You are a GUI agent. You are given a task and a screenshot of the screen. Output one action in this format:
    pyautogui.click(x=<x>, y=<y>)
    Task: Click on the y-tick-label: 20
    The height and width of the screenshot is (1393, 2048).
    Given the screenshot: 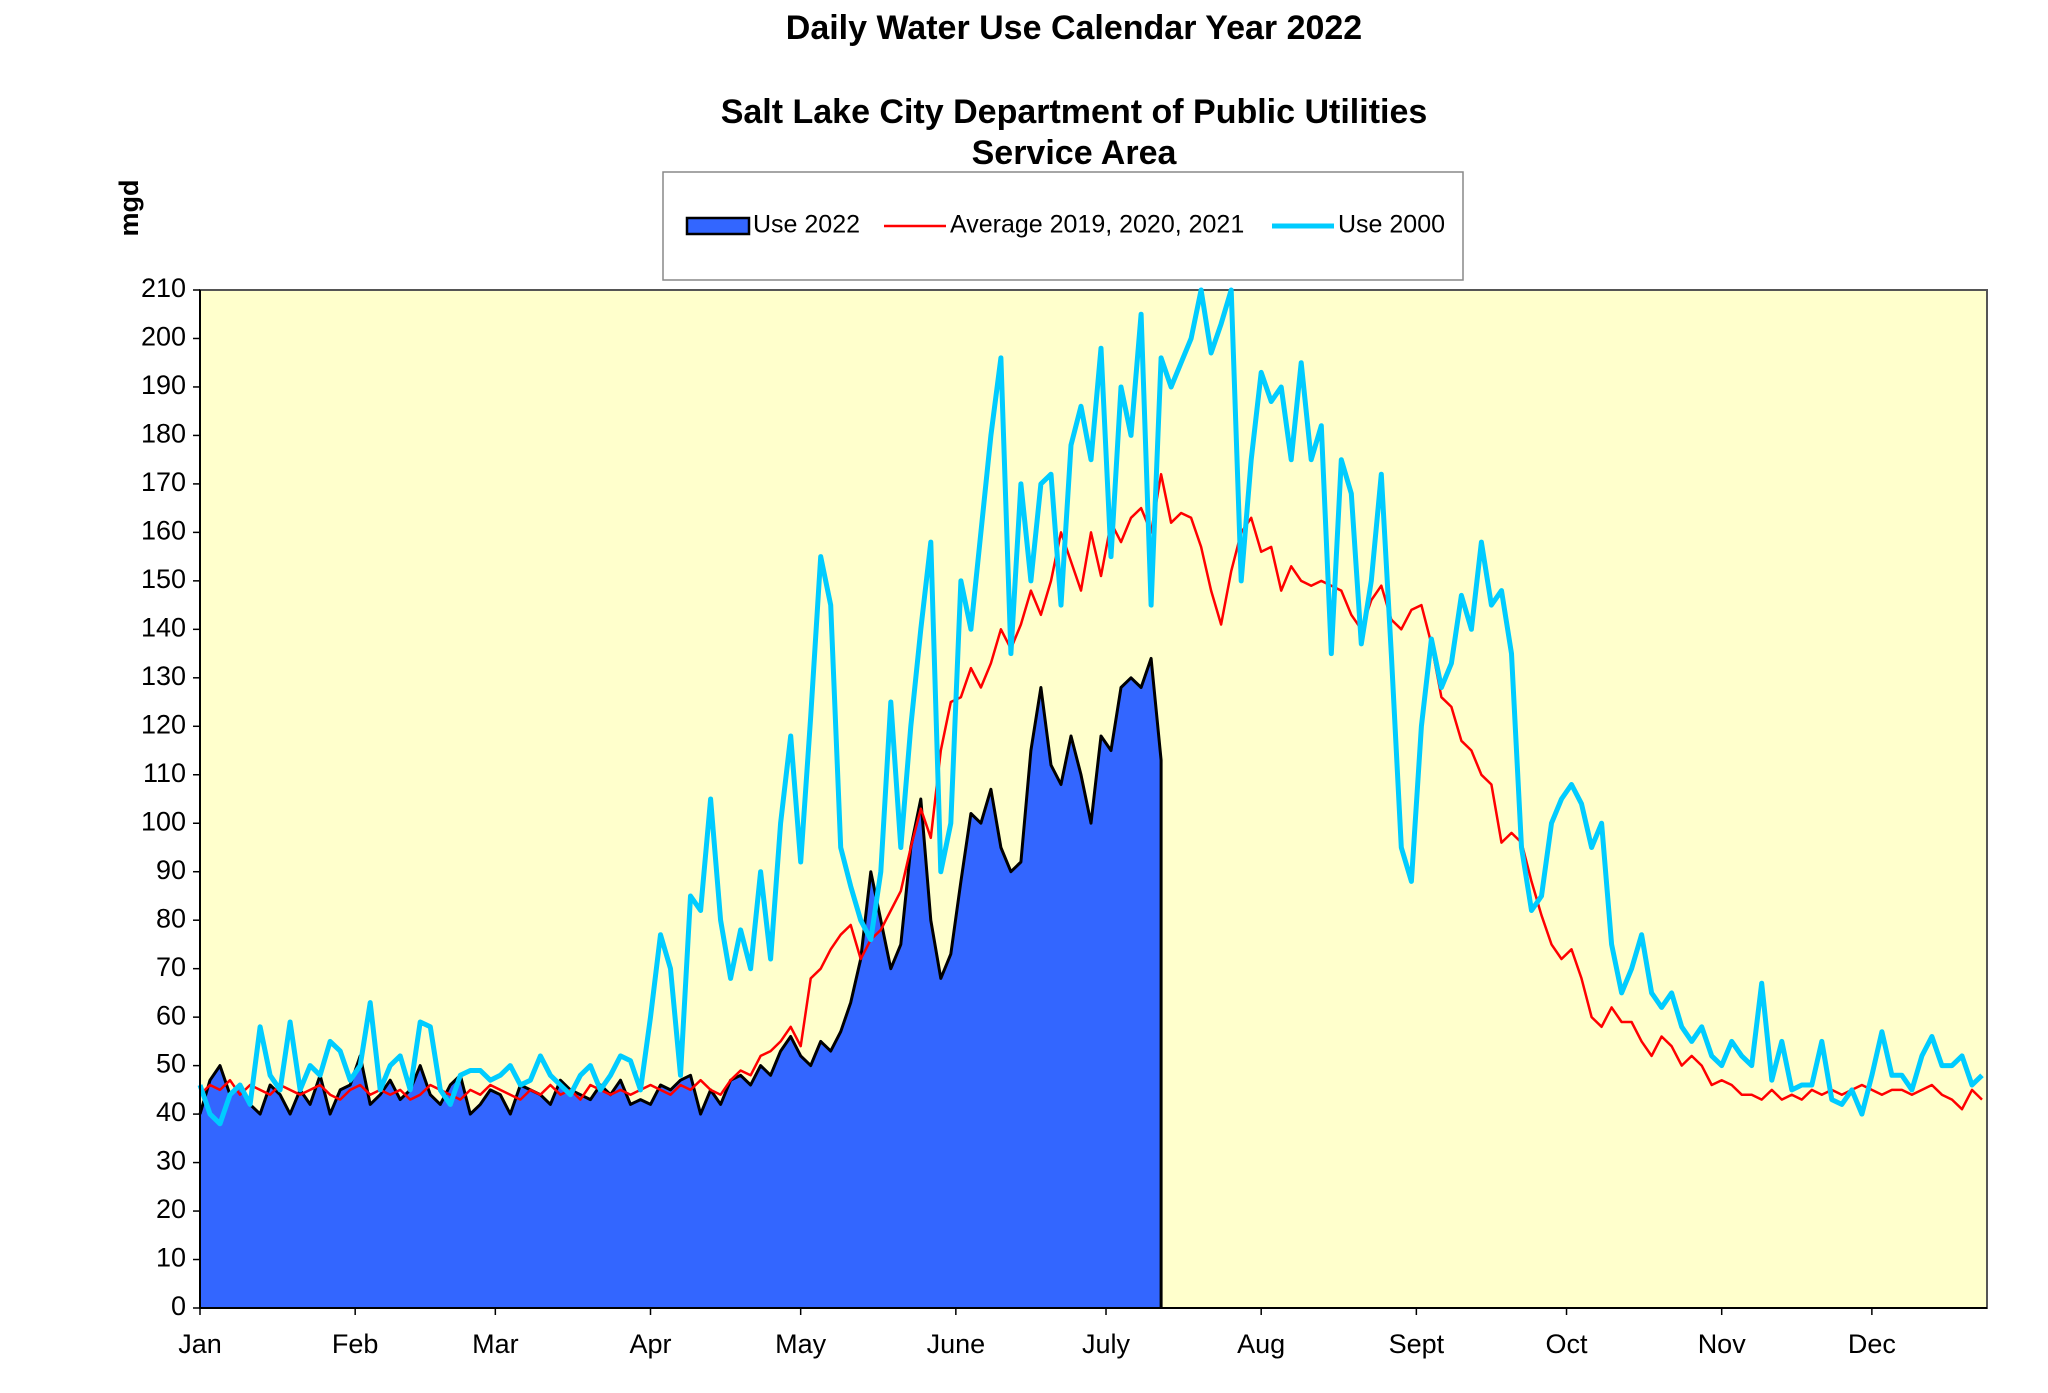 What is the action you would take?
    pyautogui.click(x=171, y=1209)
    